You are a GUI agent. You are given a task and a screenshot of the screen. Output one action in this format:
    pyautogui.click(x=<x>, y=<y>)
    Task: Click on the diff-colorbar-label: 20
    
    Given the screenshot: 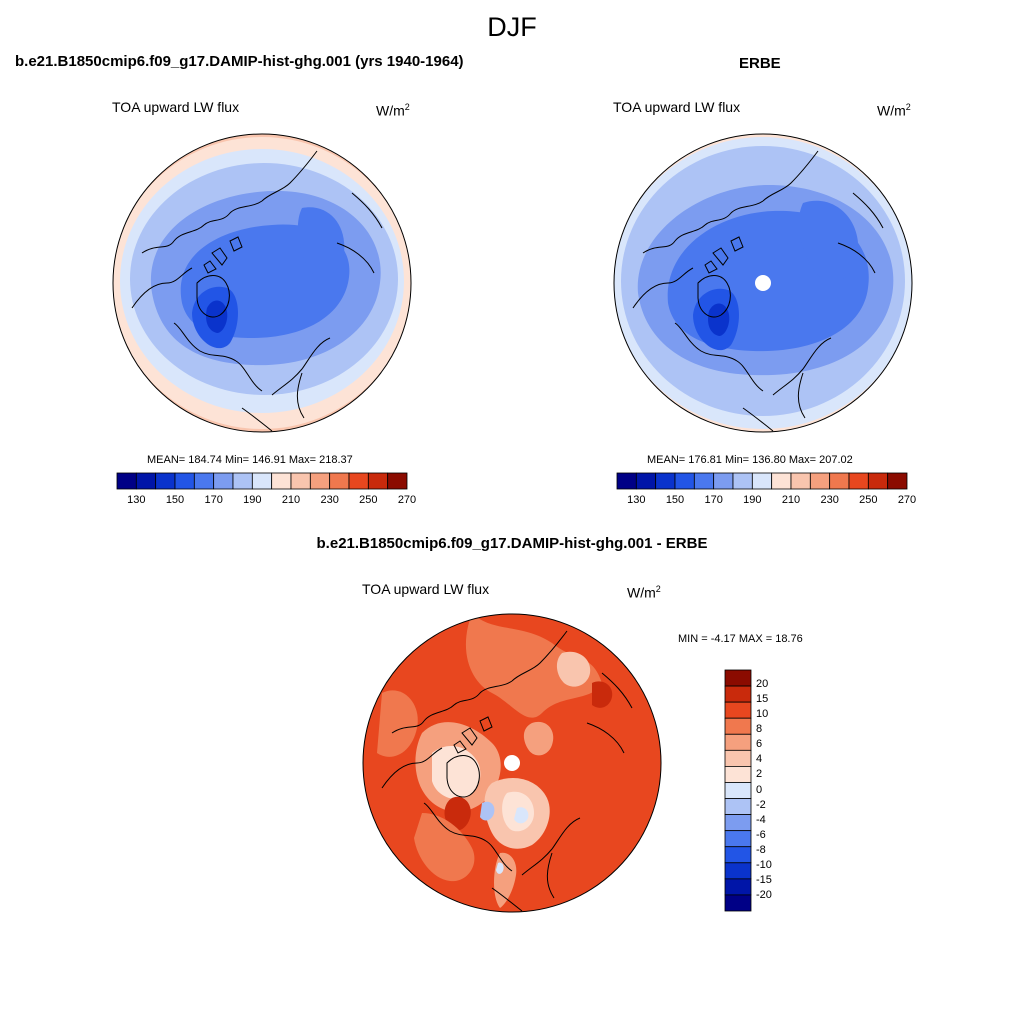 What is the action you would take?
    pyautogui.click(x=762, y=684)
    